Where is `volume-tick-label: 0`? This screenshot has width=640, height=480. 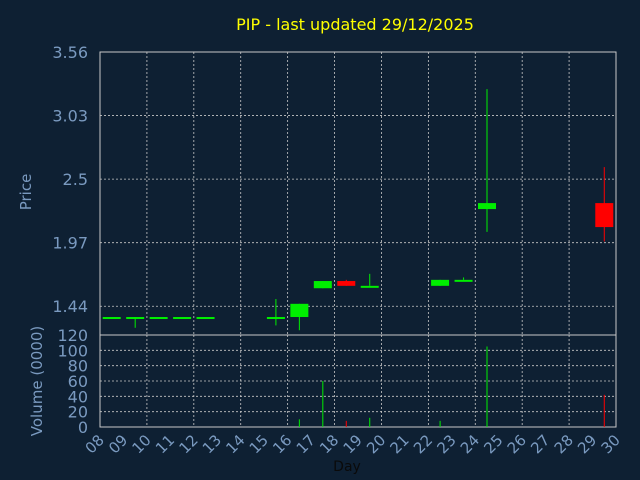
volume-tick-label: 0 is located at coordinates (83, 427).